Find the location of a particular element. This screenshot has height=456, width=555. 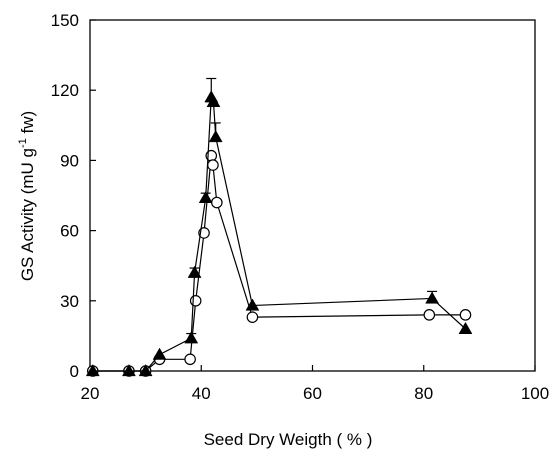

y-tick-label: 150 is located at coordinates (65, 20).